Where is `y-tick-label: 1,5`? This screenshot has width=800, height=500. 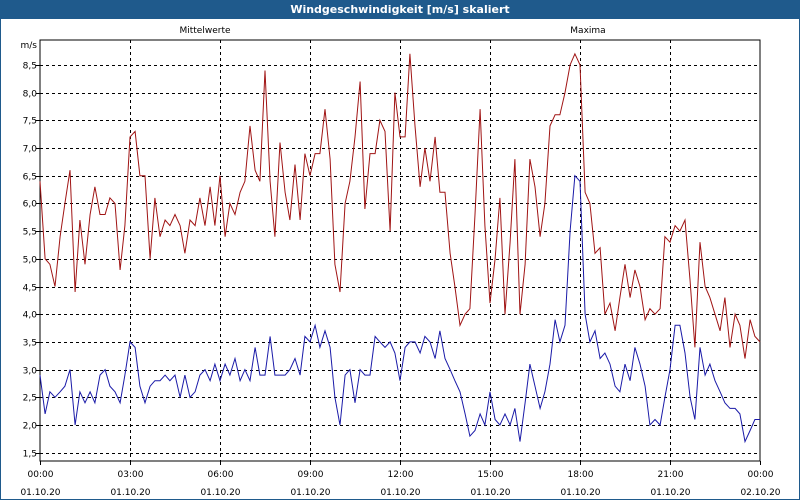
y-tick-label: 1,5 is located at coordinates (30, 455).